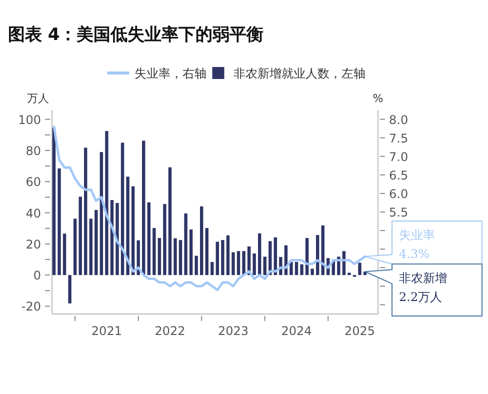 This screenshot has width=488, height=394. What do you see at coordinates (398, 119) in the screenshot?
I see `y2-tick-label: 8.0` at bounding box center [398, 119].